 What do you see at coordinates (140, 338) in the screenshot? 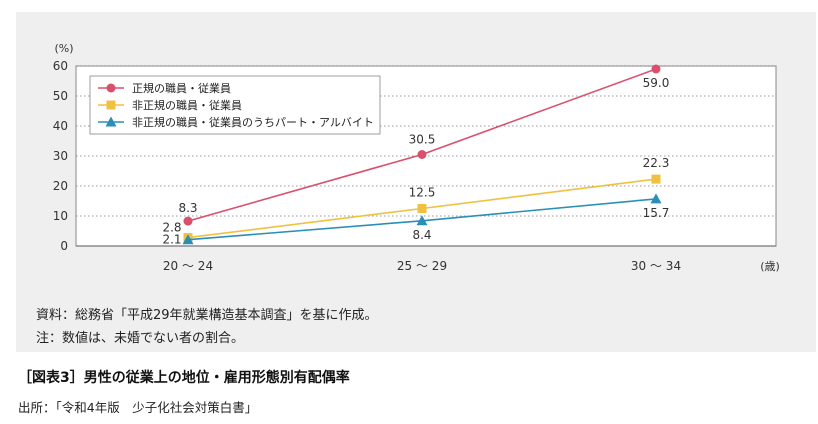
I see `footnote: 注：数値は、未婚でない者の割合。` at bounding box center [140, 338].